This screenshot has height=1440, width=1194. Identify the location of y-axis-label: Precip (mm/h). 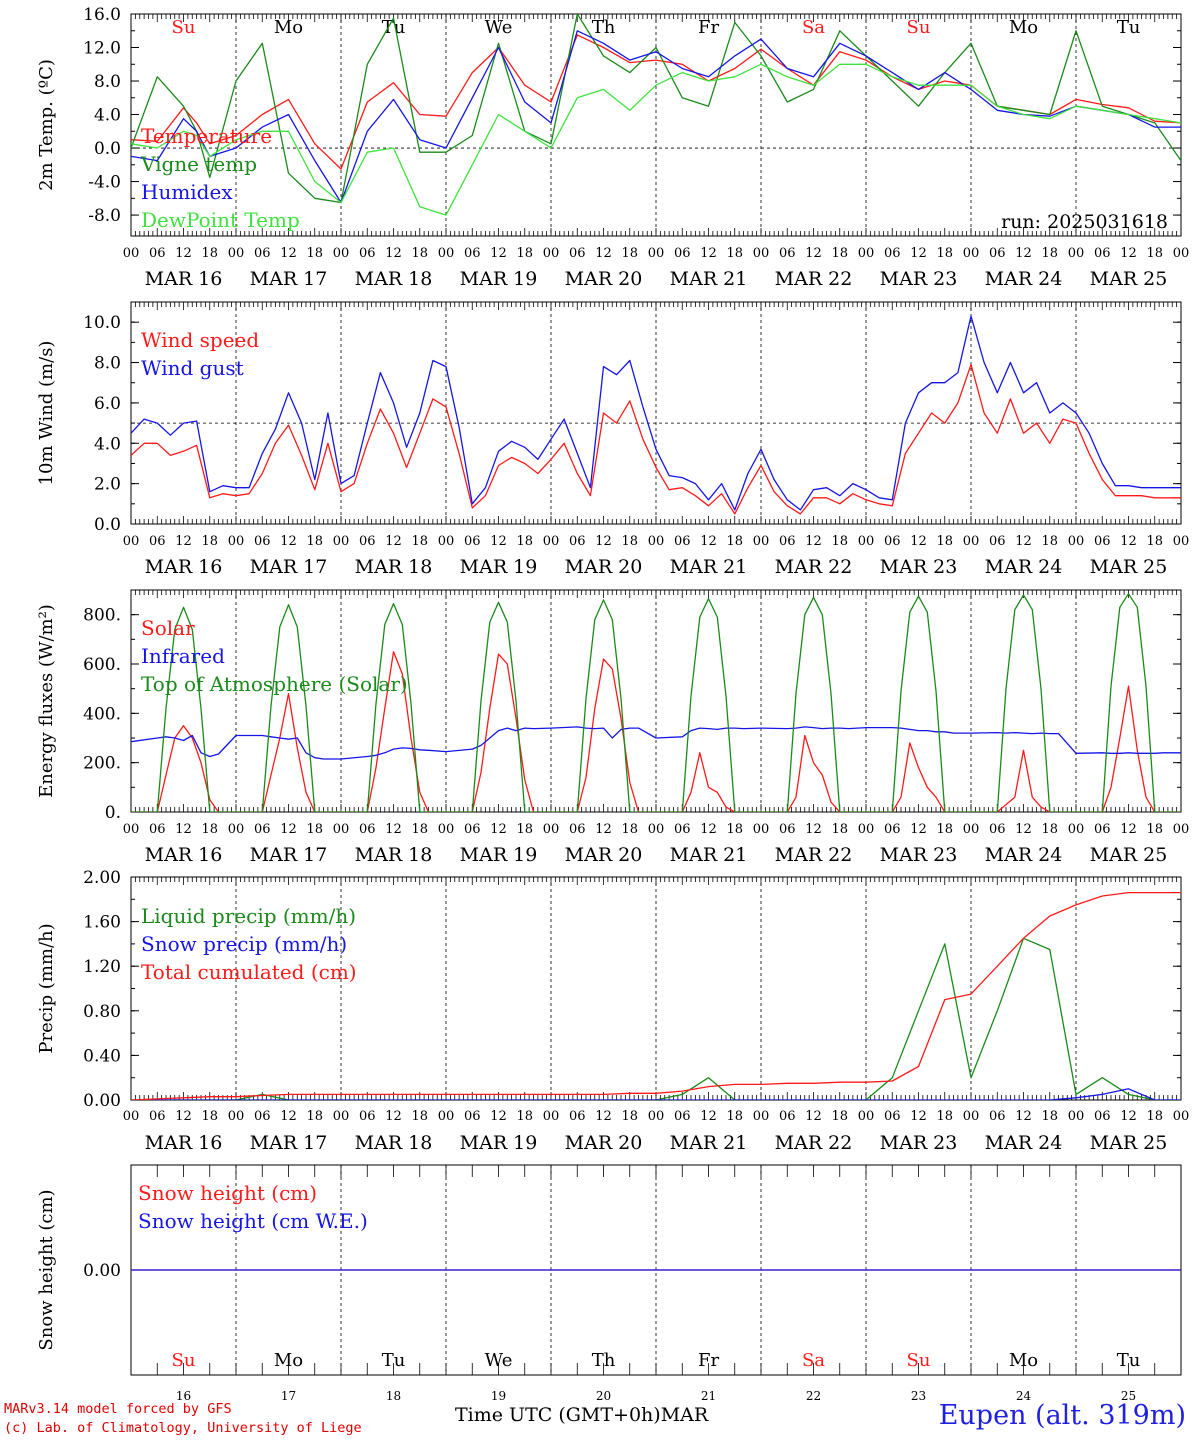
(46, 988).